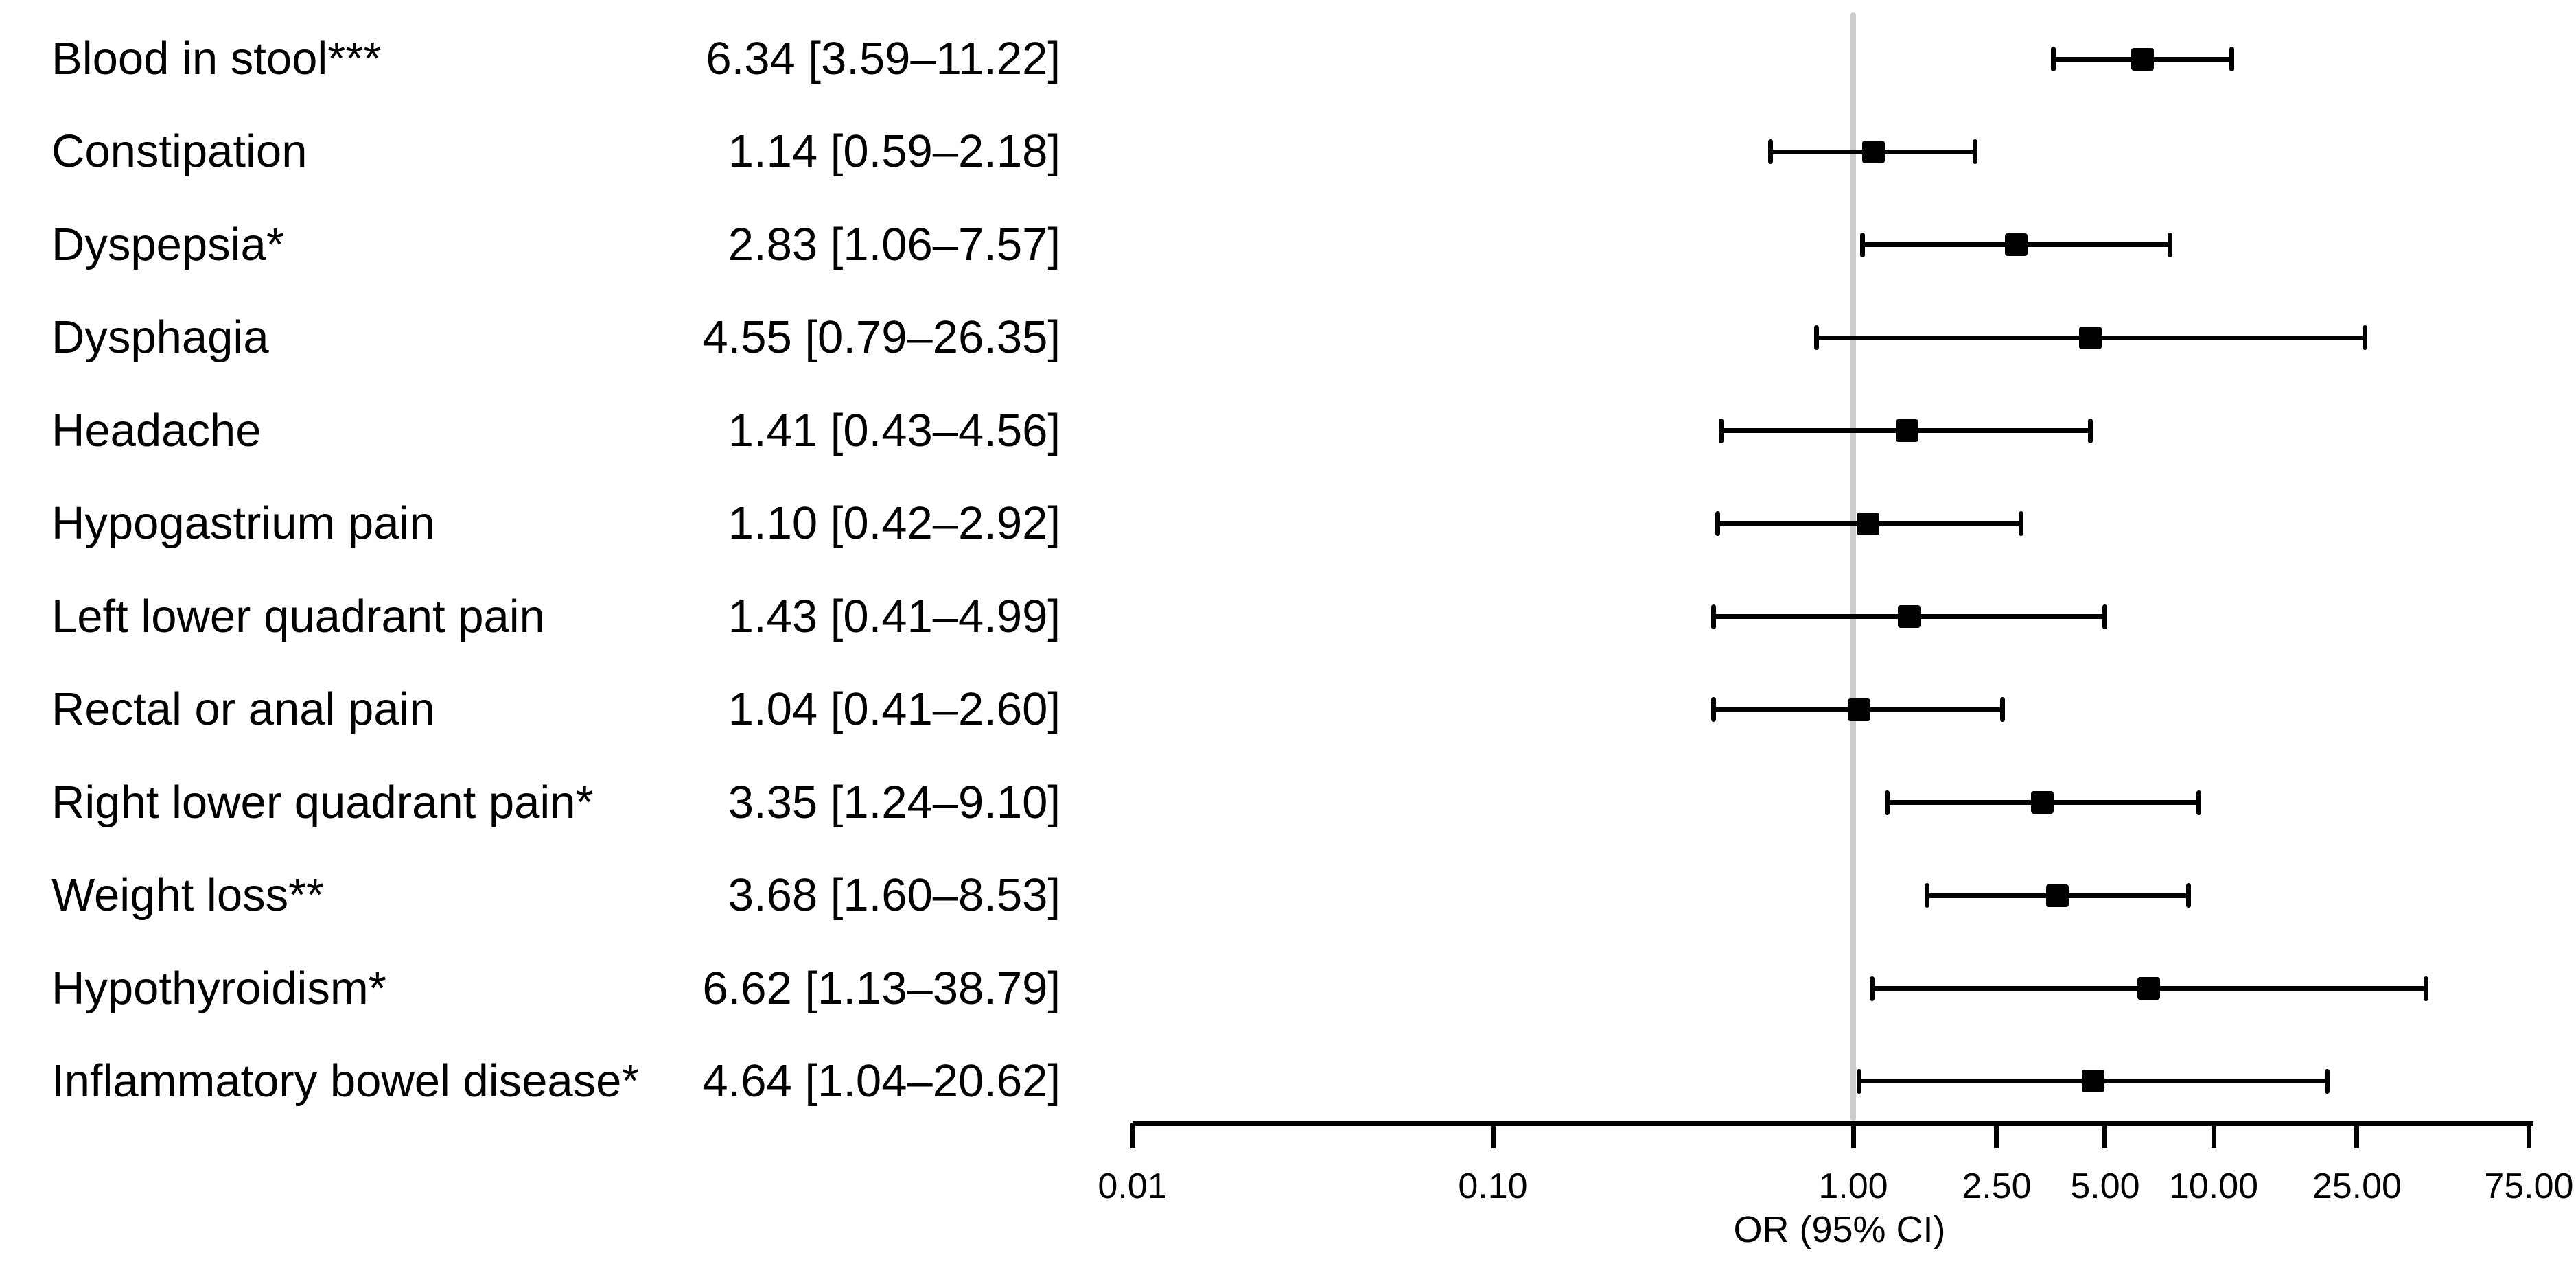 This screenshot has width=2576, height=1268. What do you see at coordinates (1997, 1186) in the screenshot?
I see `x-axis-tick-label: 2.50` at bounding box center [1997, 1186].